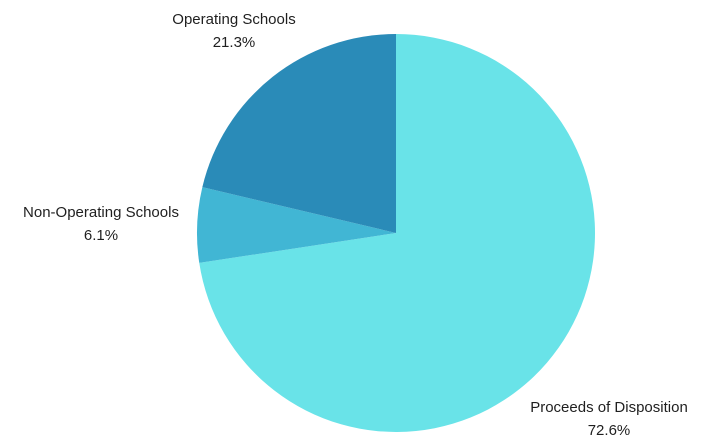  What do you see at coordinates (234, 42) in the screenshot?
I see `slice-value-operating-schools: 21.3%` at bounding box center [234, 42].